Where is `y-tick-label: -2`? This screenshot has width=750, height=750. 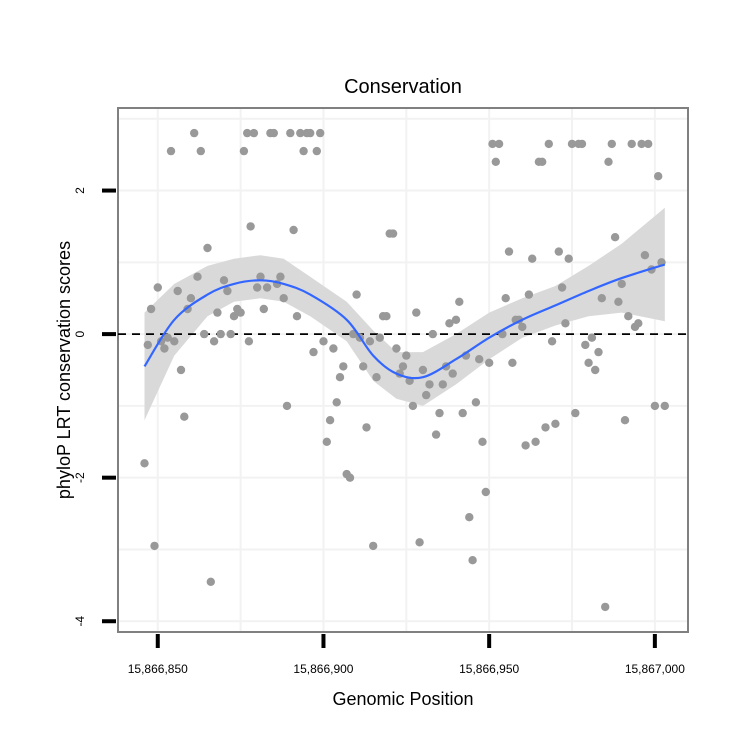 y-tick-label: -2 is located at coordinates (80, 477).